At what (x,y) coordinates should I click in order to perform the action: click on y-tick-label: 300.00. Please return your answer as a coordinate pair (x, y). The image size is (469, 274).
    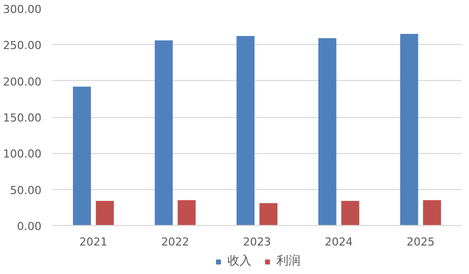
    Looking at the image, I should click on (22, 9).